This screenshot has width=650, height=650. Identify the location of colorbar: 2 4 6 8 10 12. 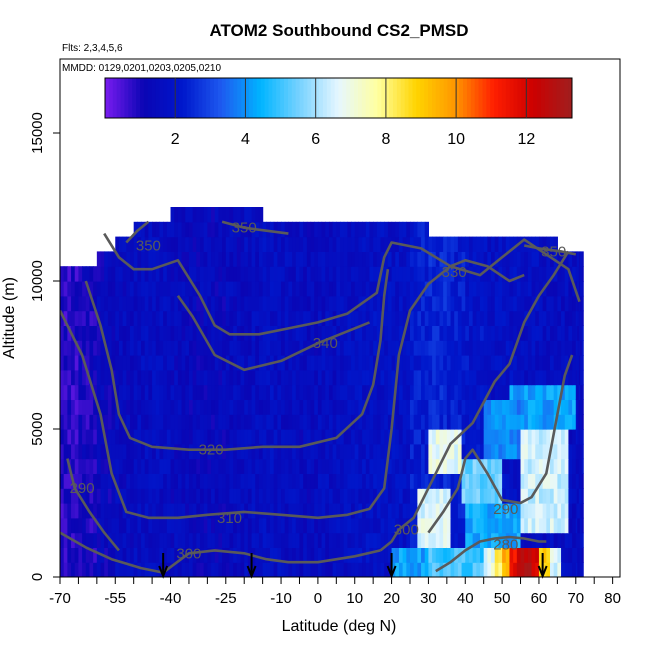
(338, 112).